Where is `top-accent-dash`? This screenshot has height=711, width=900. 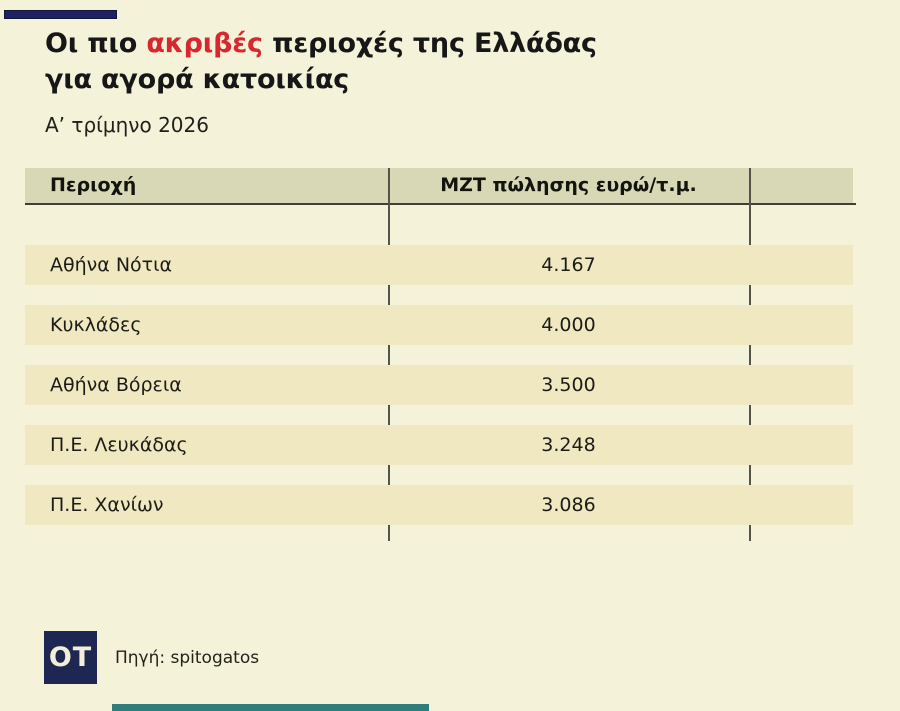 top-accent-dash is located at coordinates (60, 14).